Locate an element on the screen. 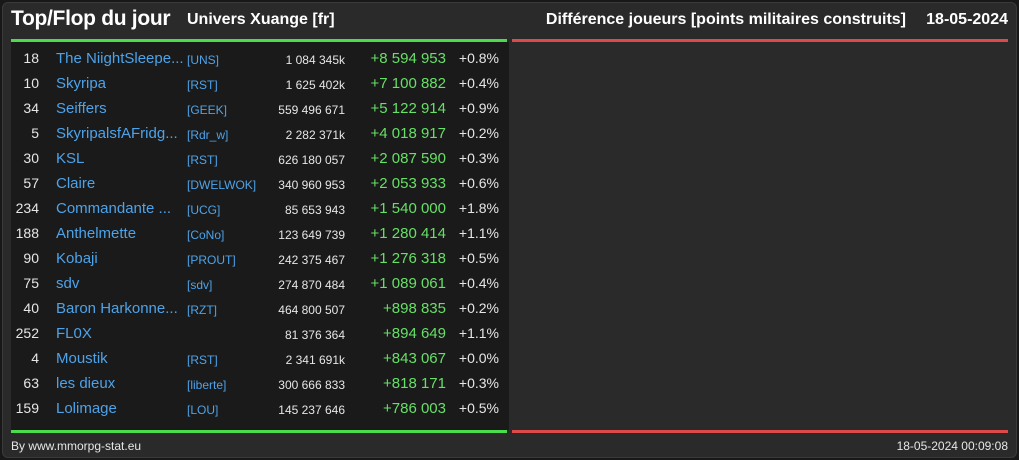 The width and height of the screenshot is (1019, 460). alliance-tag-link: [PROUT] is located at coordinates (211, 260).